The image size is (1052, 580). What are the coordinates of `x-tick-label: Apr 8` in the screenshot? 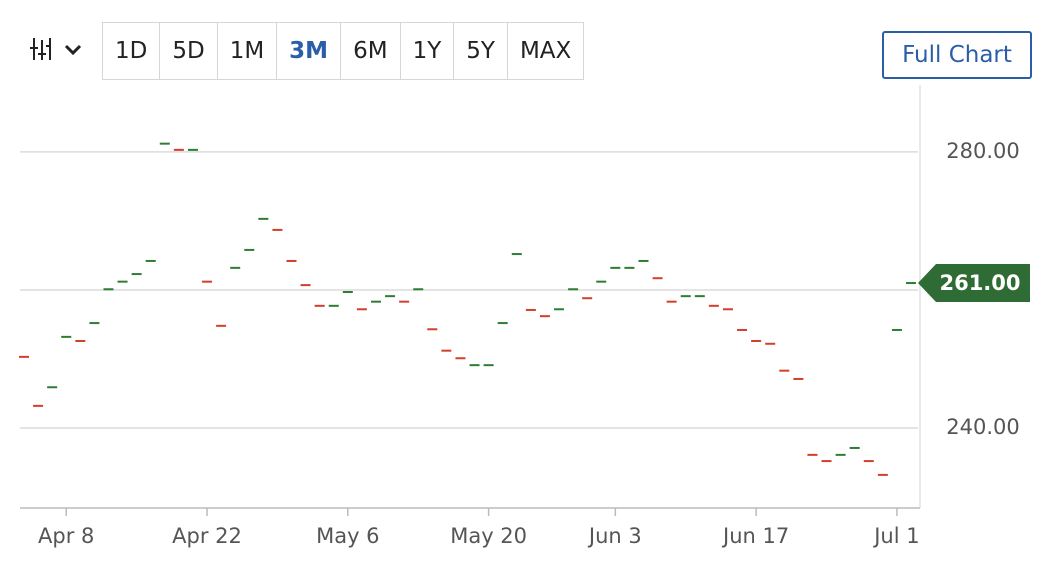 It's located at (66, 536).